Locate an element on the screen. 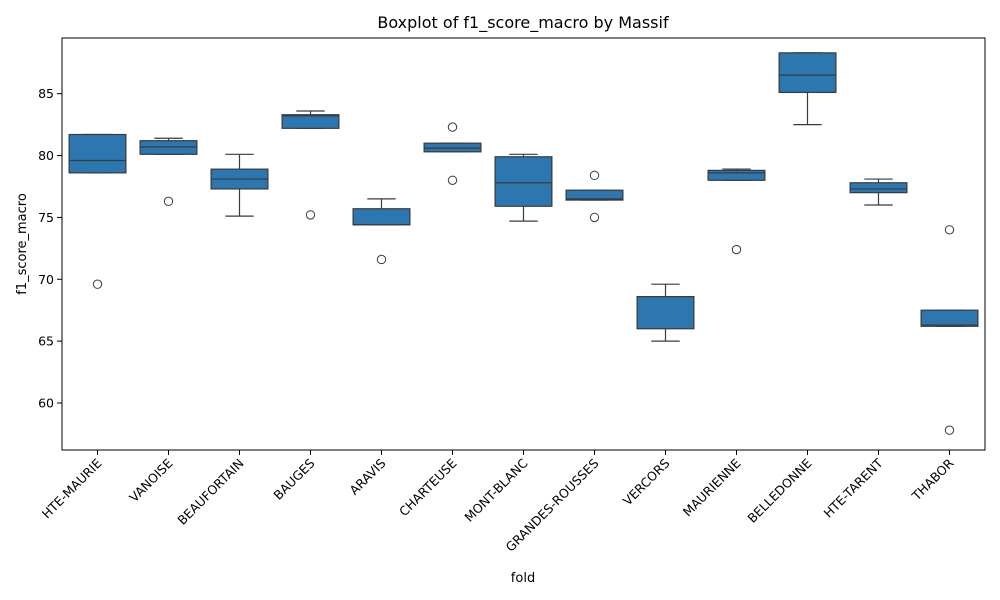  y-axis-ticks: 60 65 70 75 80 85 is located at coordinates (50, 248).